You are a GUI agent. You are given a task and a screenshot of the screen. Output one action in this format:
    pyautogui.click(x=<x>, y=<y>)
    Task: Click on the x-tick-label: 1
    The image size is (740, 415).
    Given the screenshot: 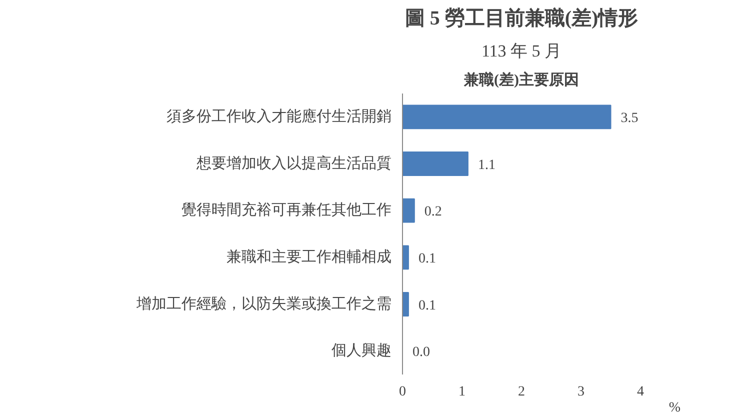 What is the action you would take?
    pyautogui.click(x=462, y=392)
    